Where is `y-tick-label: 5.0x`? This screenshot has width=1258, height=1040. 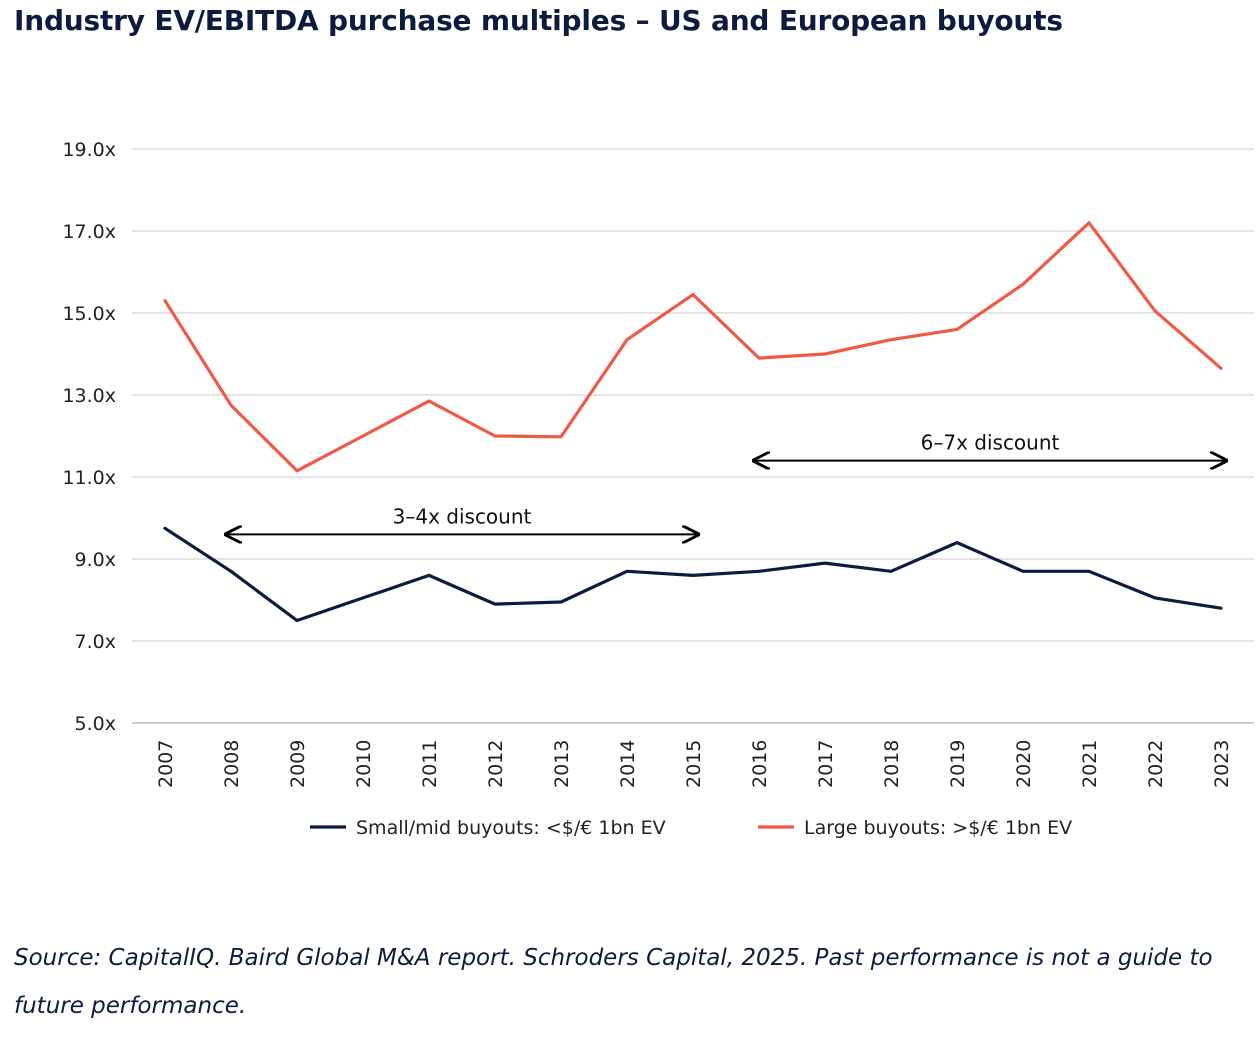
y-tick-label: 5.0x is located at coordinates (95, 724).